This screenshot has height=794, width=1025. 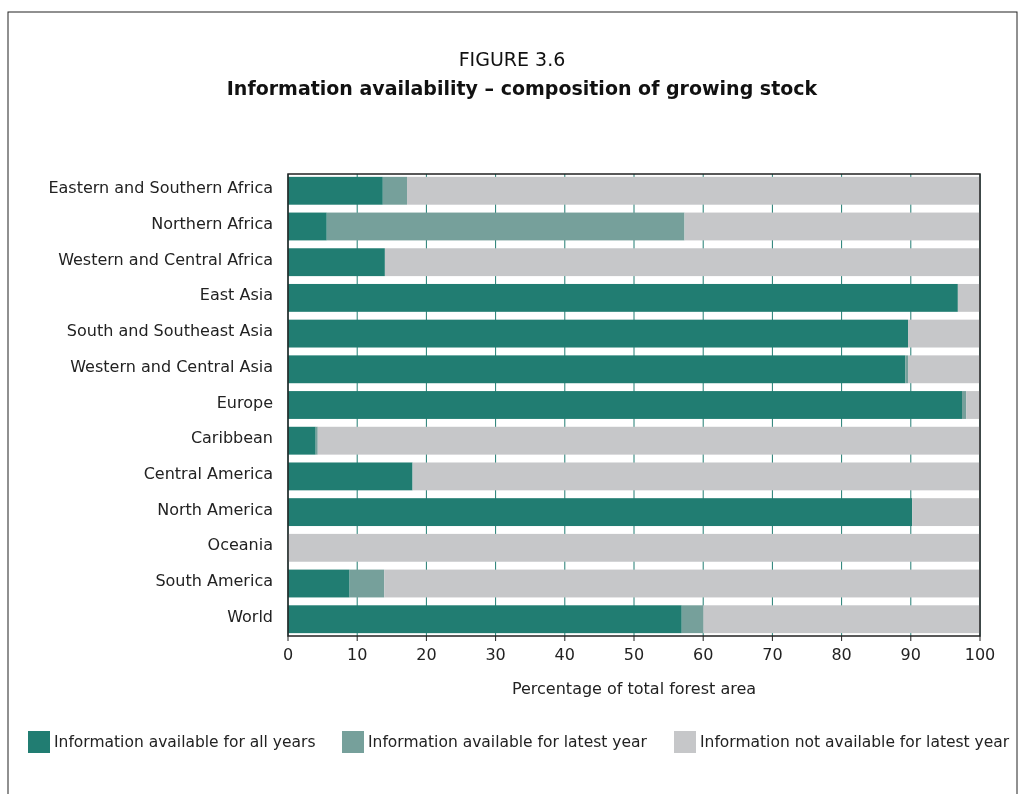 I want to click on x-tick-label: 80, so click(x=841, y=654).